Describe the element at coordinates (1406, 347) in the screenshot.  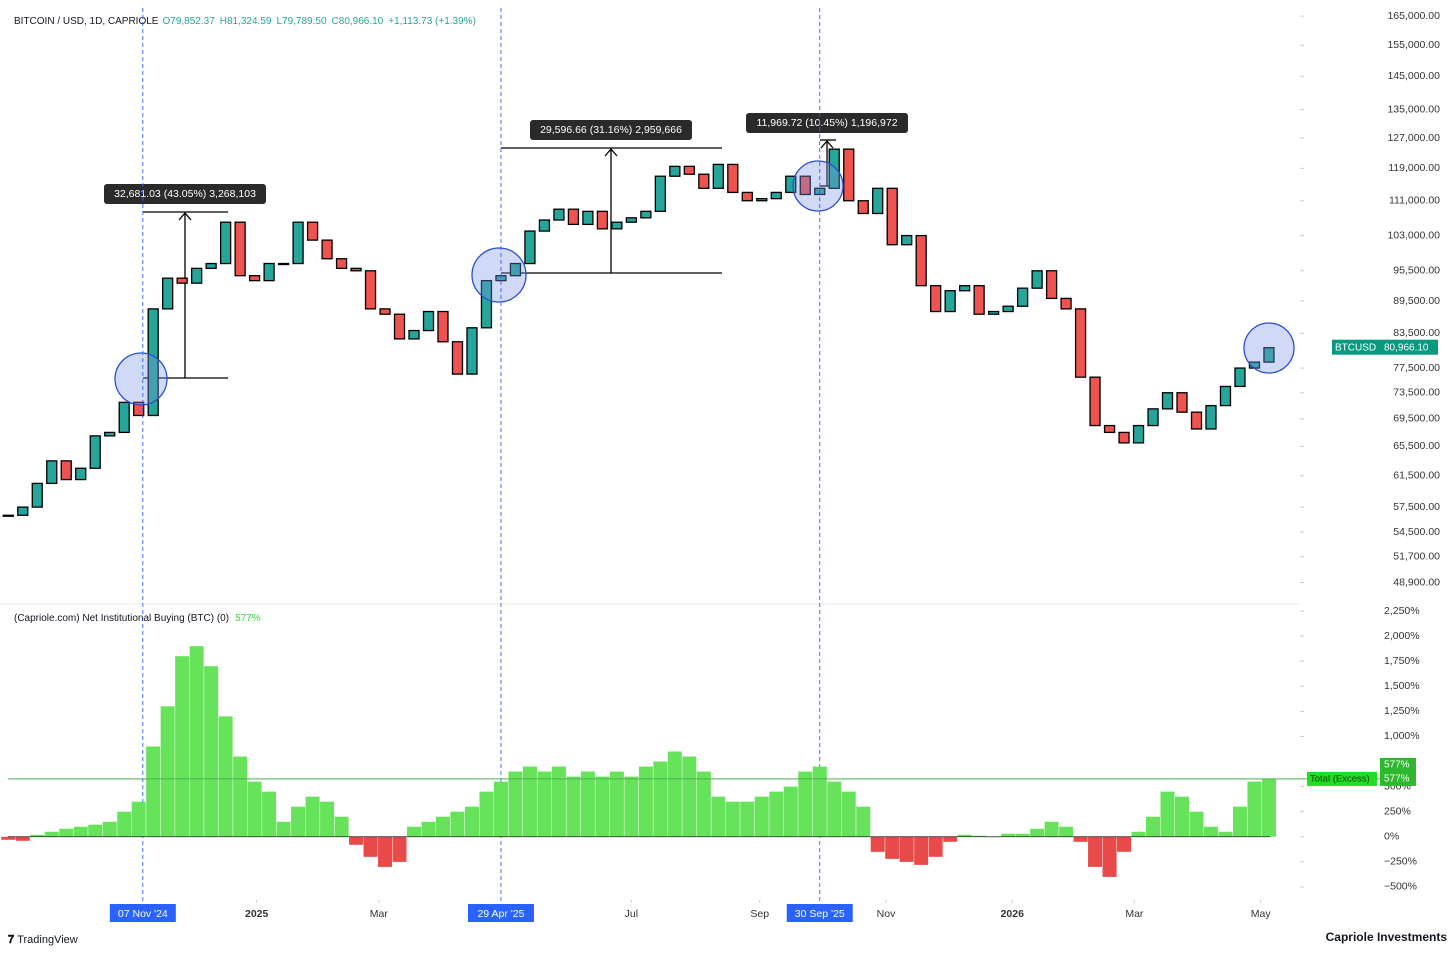
I see `last-price: 80,966.10` at that location.